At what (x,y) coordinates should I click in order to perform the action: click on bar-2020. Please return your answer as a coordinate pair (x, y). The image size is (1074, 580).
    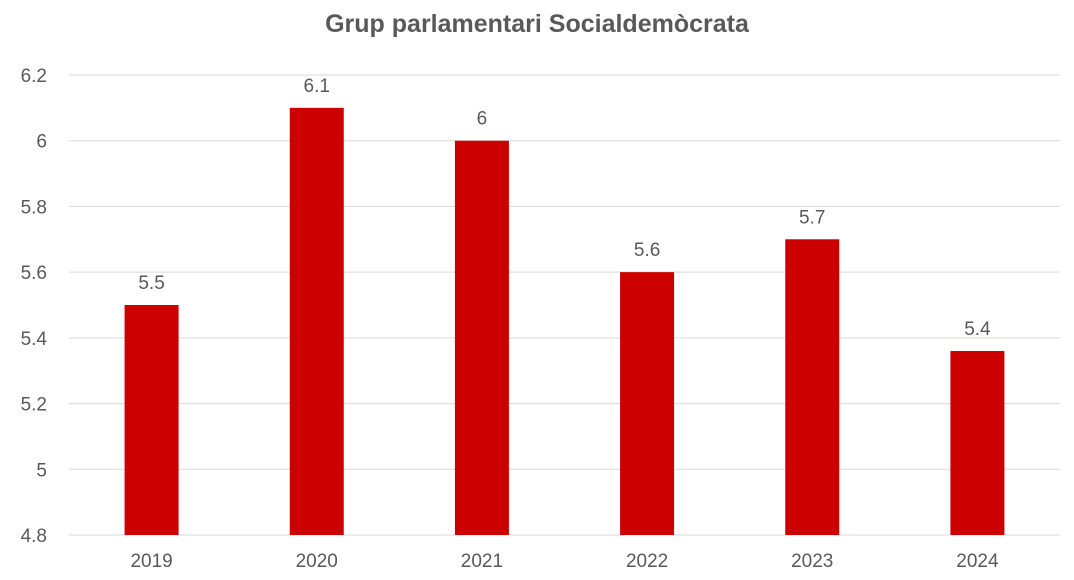
    Looking at the image, I should click on (316, 321).